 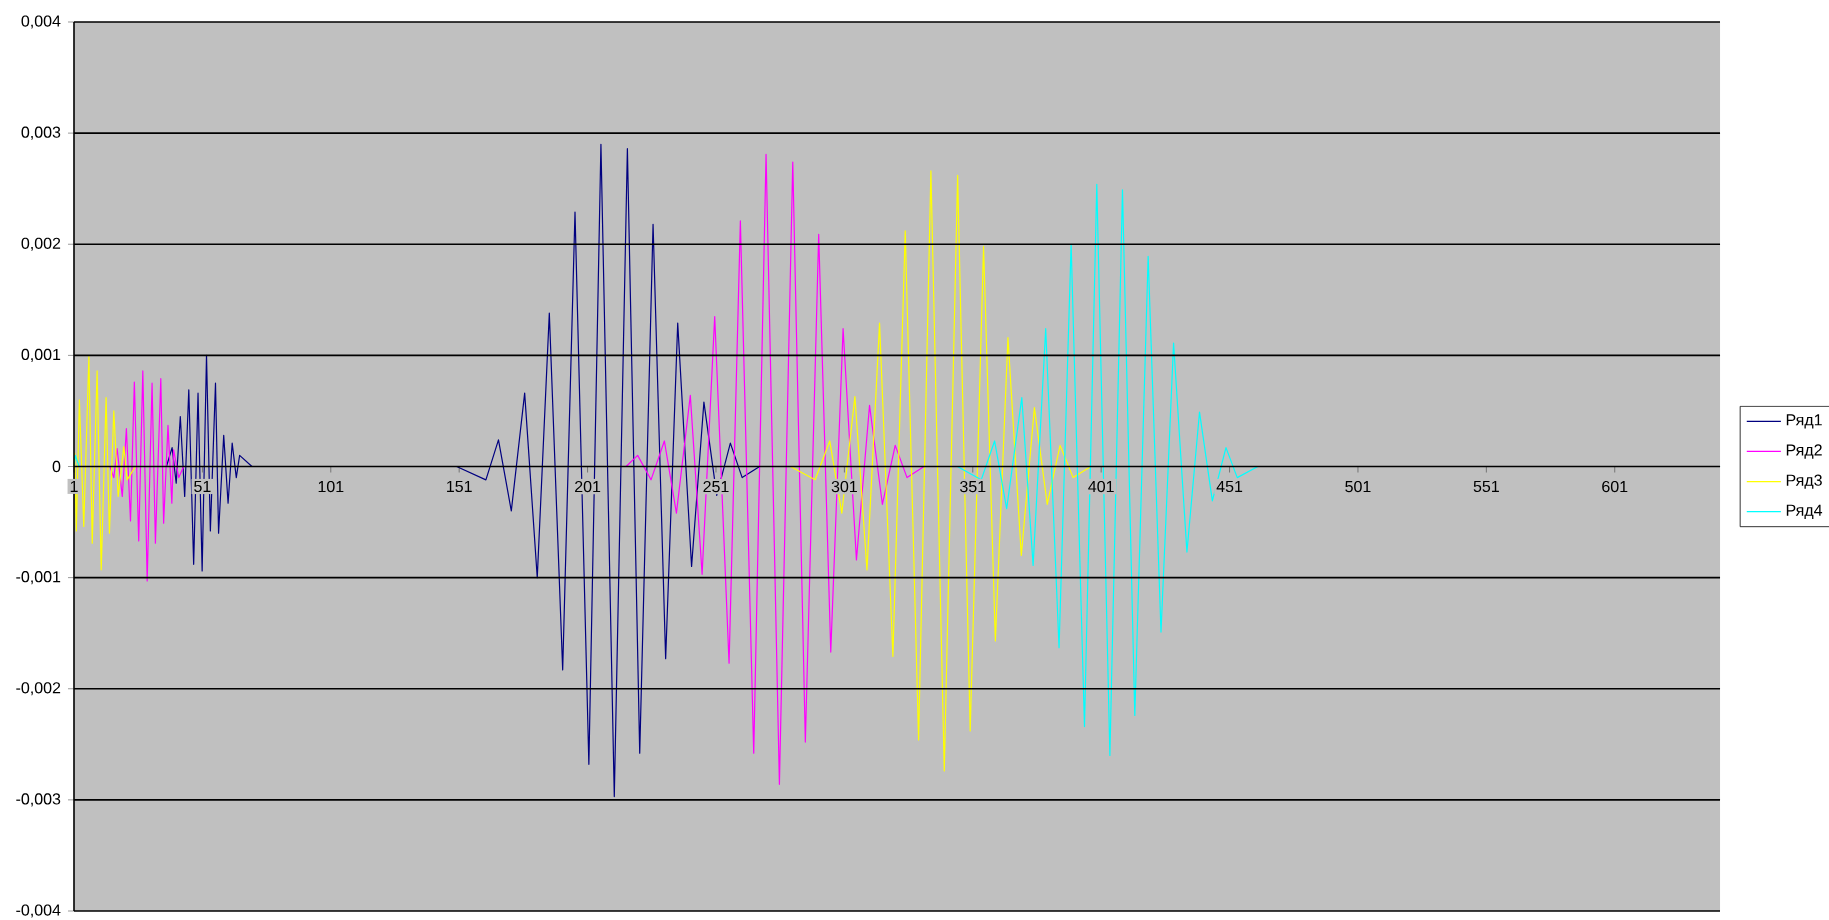 What do you see at coordinates (1101, 486) in the screenshot?
I see `x-tick-label: 401` at bounding box center [1101, 486].